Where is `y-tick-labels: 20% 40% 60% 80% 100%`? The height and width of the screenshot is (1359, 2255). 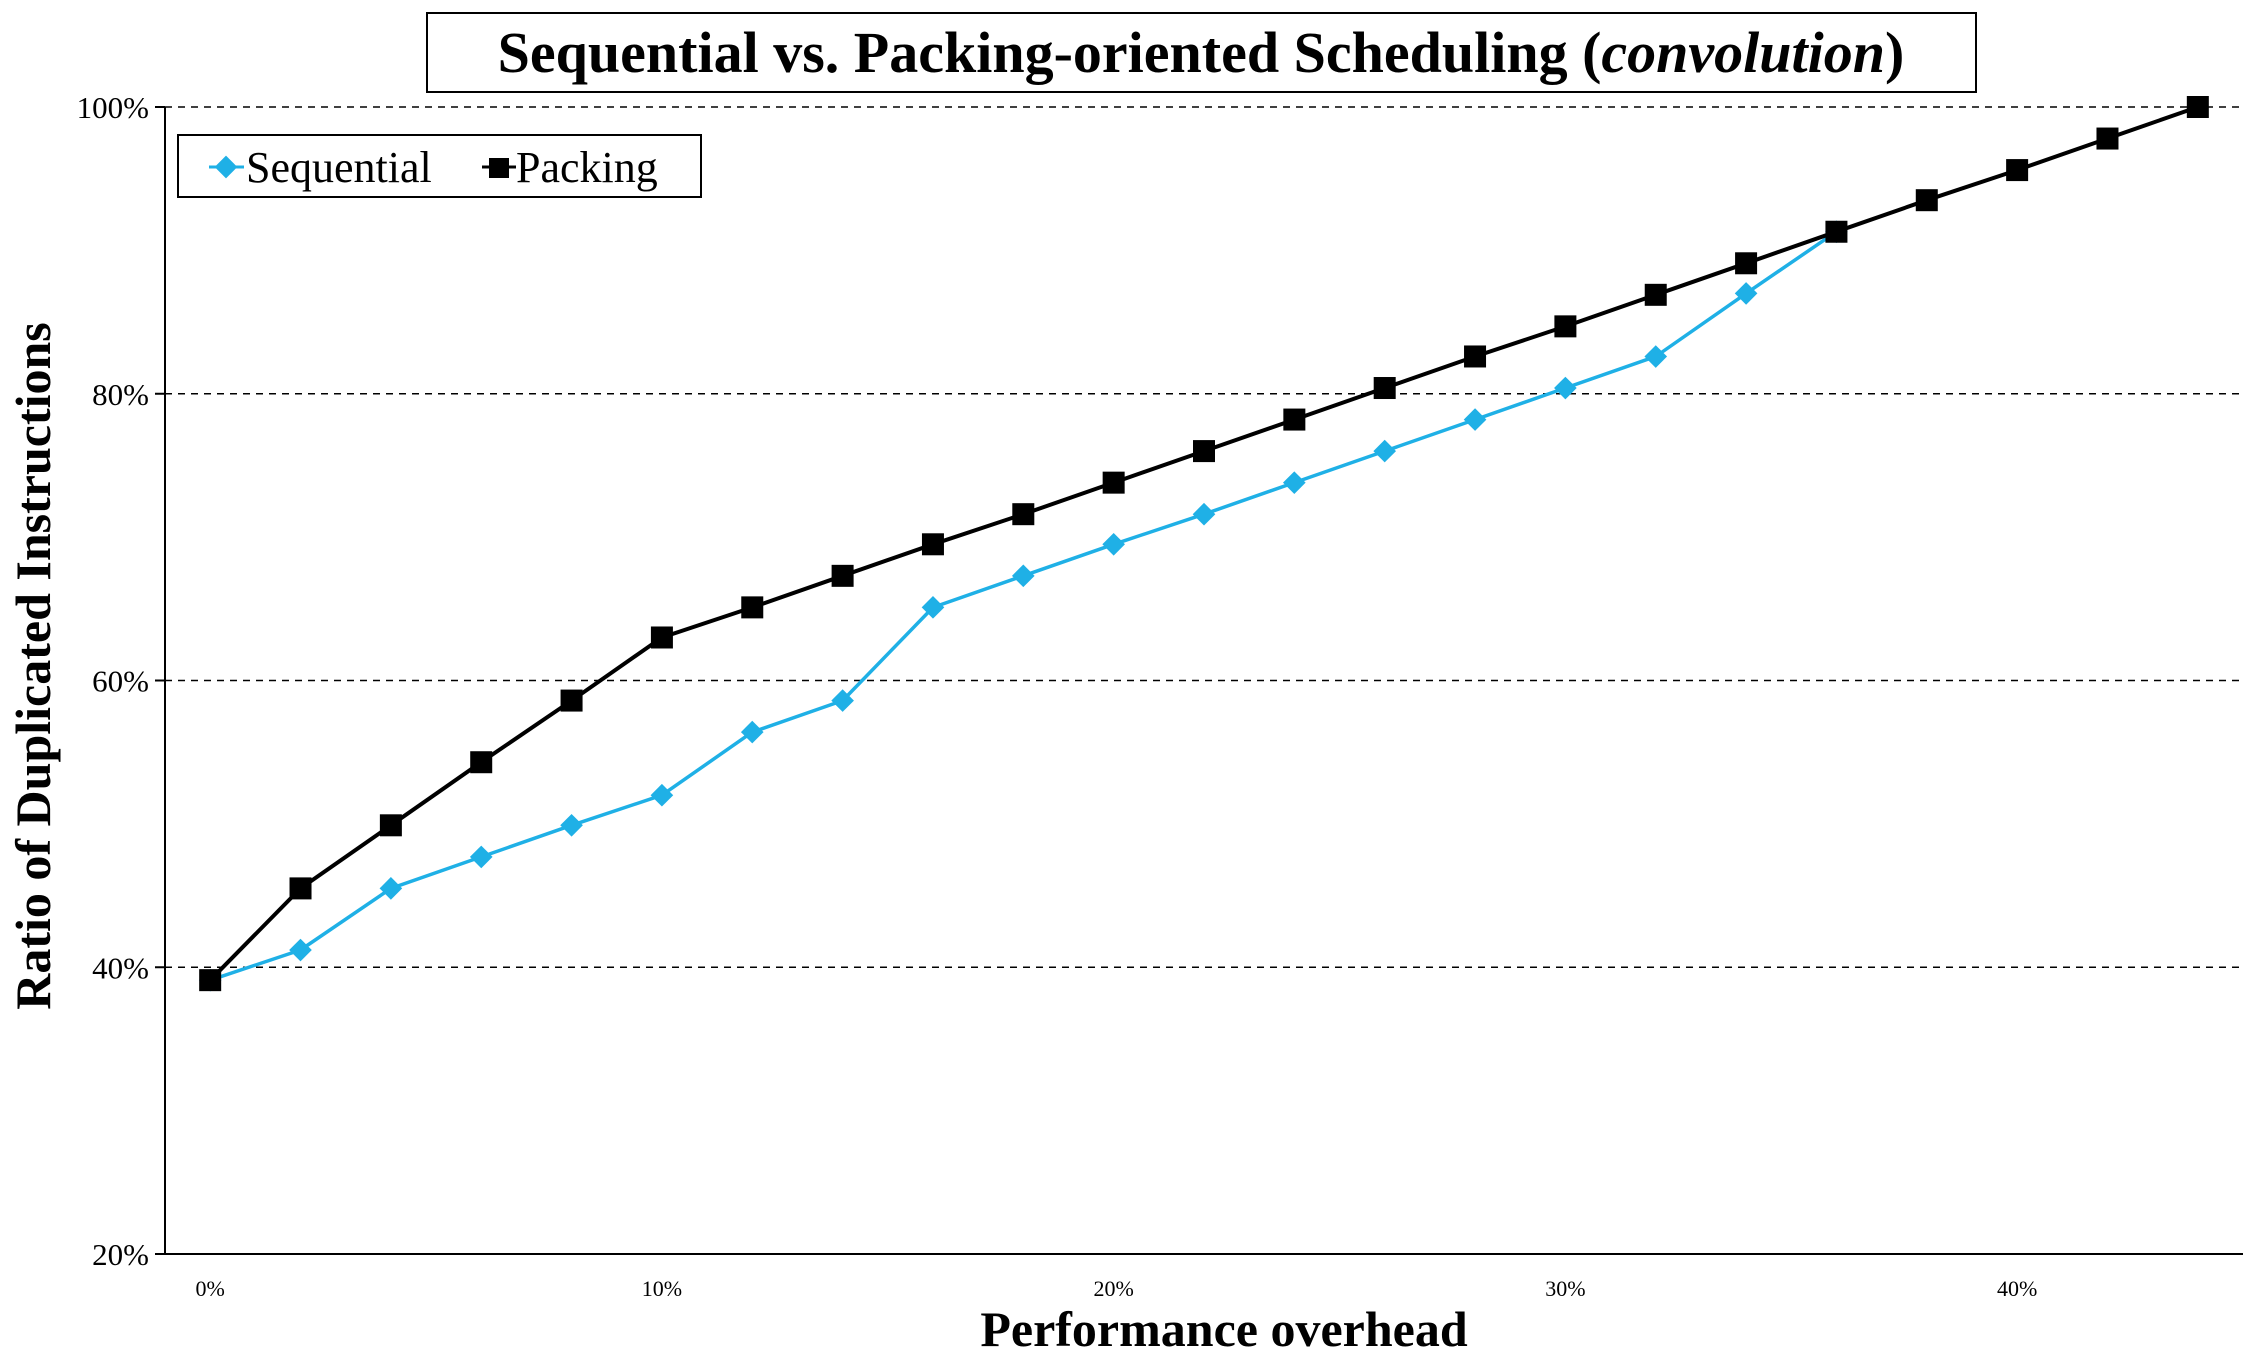
y-tick-labels: 20% 40% 60% 80% 100% is located at coordinates (121, 681).